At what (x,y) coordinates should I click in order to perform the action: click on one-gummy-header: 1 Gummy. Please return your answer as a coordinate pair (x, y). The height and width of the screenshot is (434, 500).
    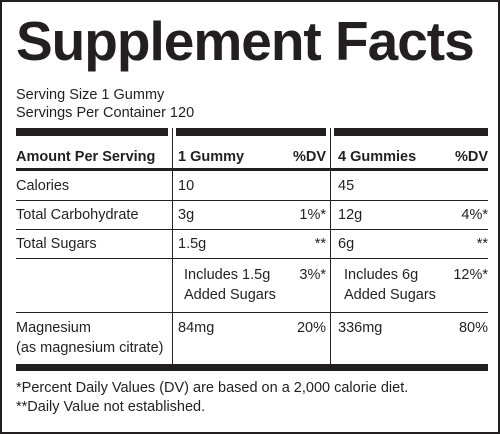
    Looking at the image, I should click on (211, 157).